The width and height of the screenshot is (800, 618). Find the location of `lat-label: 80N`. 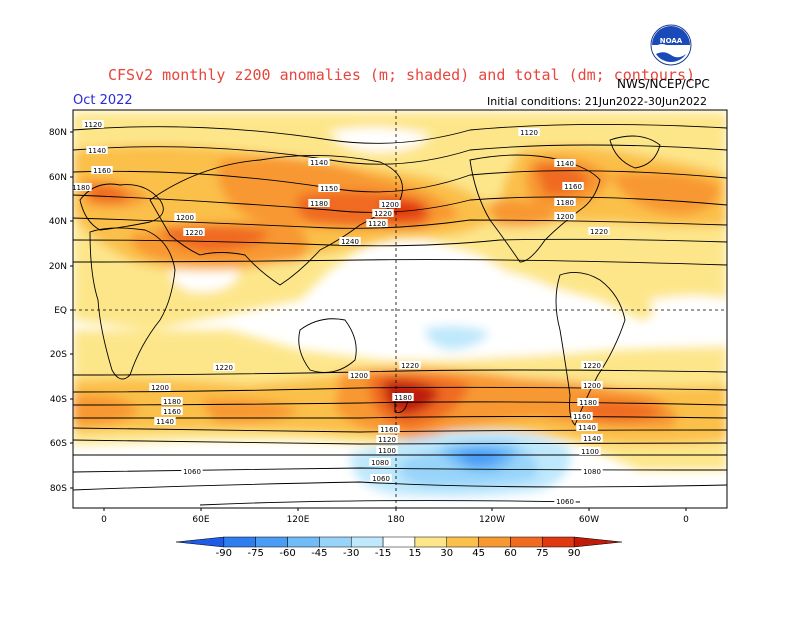

lat-label: 80N is located at coordinates (58, 133).